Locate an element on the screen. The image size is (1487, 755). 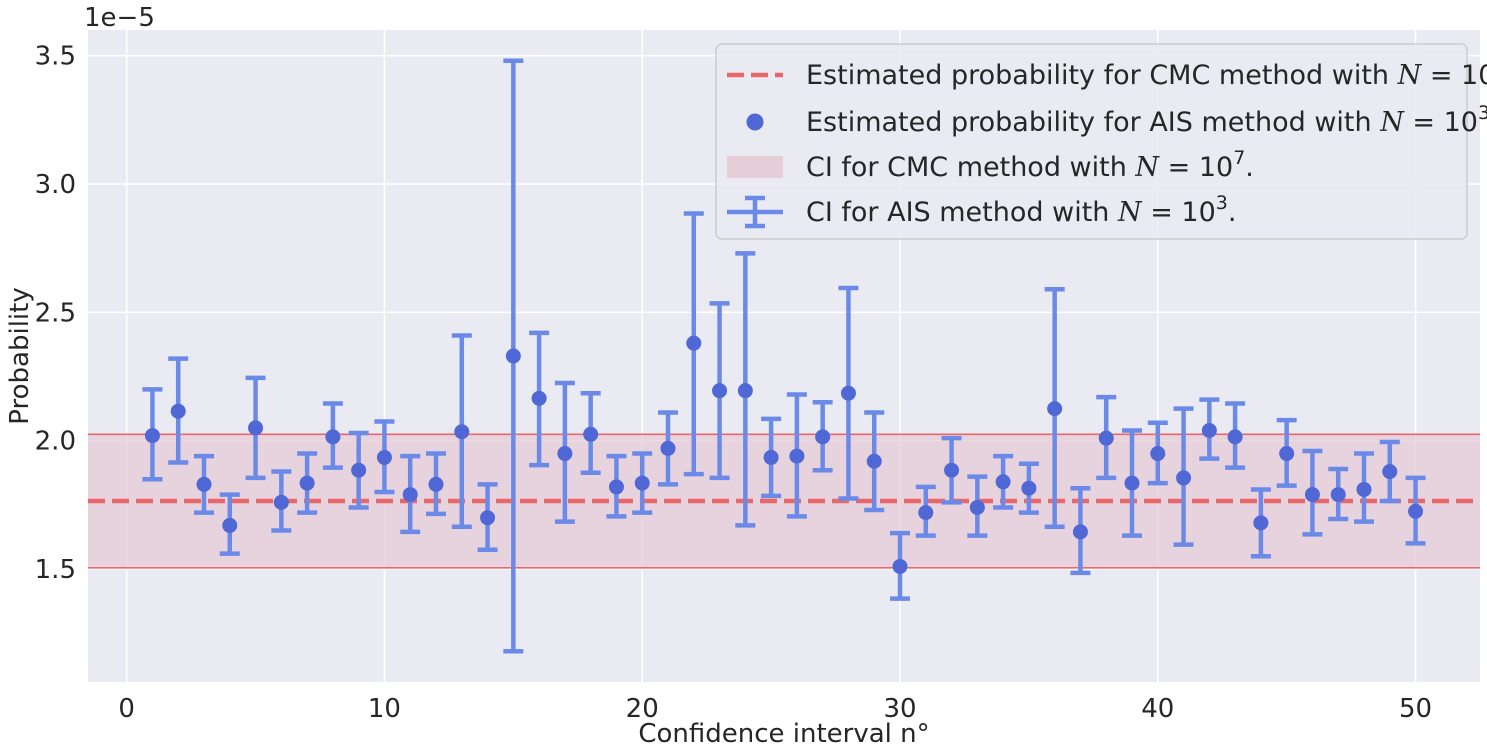
legend-label: CI for AIS method with N = 103. is located at coordinates (1021, 210).